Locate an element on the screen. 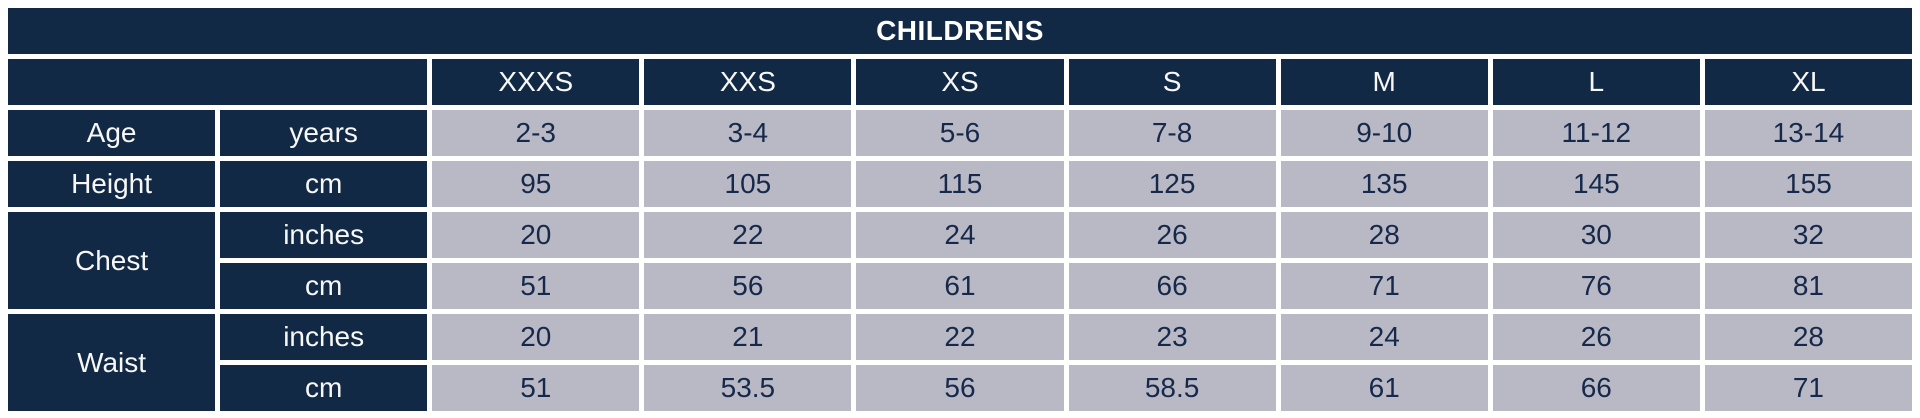 The image size is (1920, 418). value-cell: 13-14 is located at coordinates (1808, 133).